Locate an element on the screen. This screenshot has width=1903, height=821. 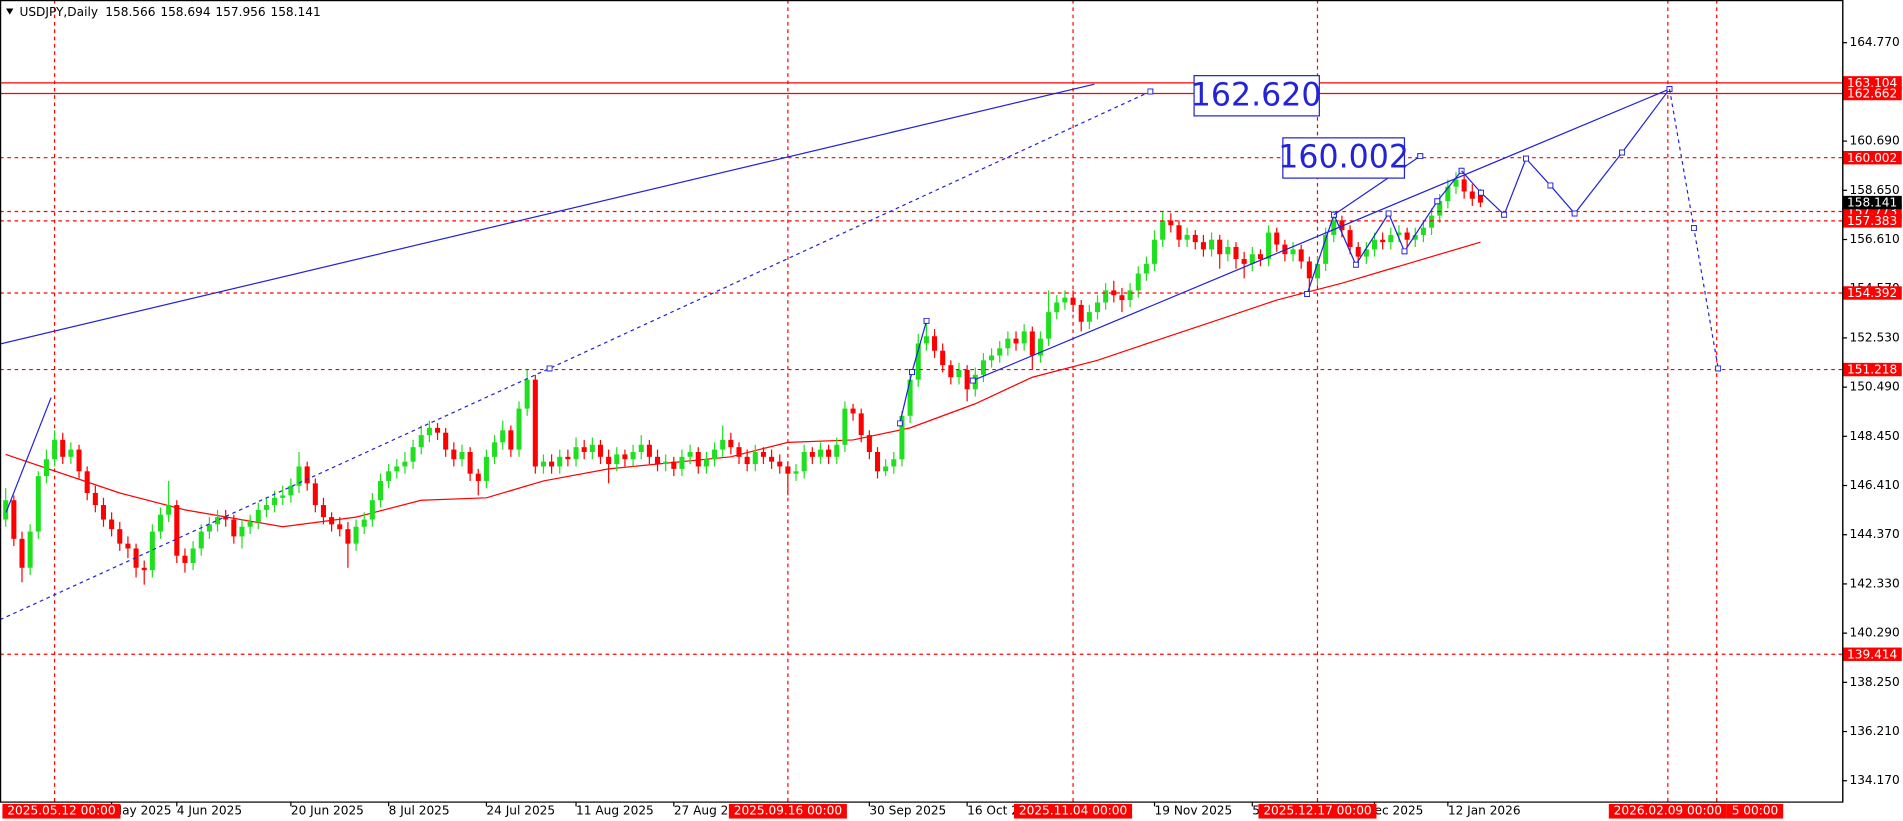
x-tick-label: 4 Jun 2025 is located at coordinates (209, 811).